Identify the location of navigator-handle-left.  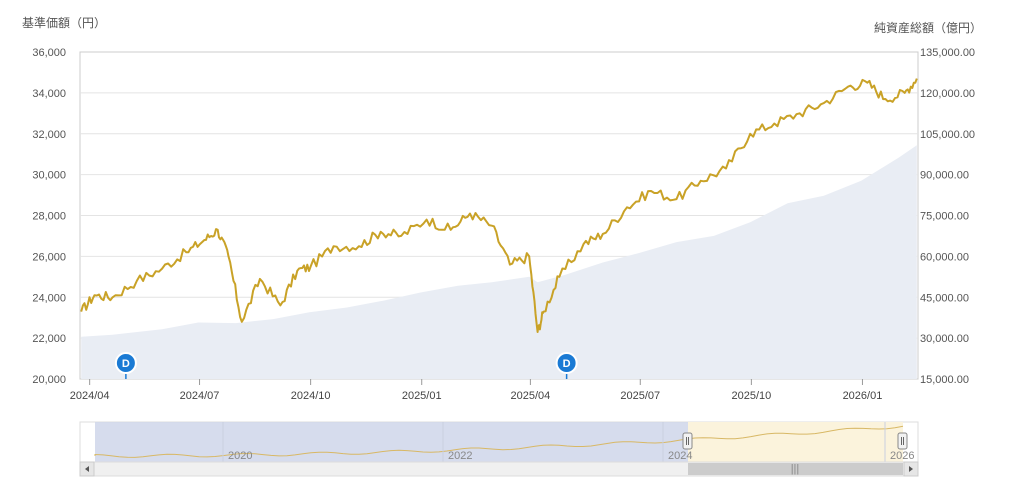
(687, 441).